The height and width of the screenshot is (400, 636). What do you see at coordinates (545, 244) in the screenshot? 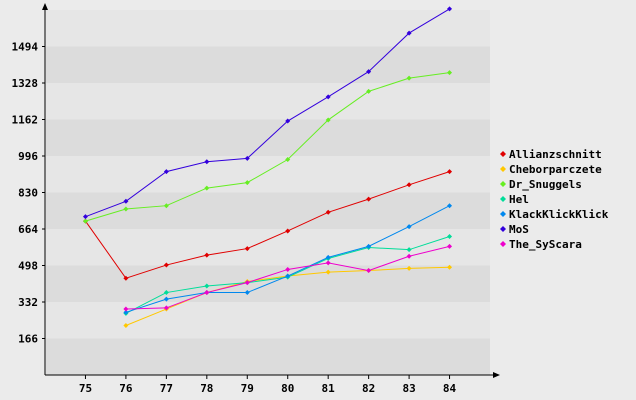
I see `legend-label: The_SyScara` at bounding box center [545, 244].